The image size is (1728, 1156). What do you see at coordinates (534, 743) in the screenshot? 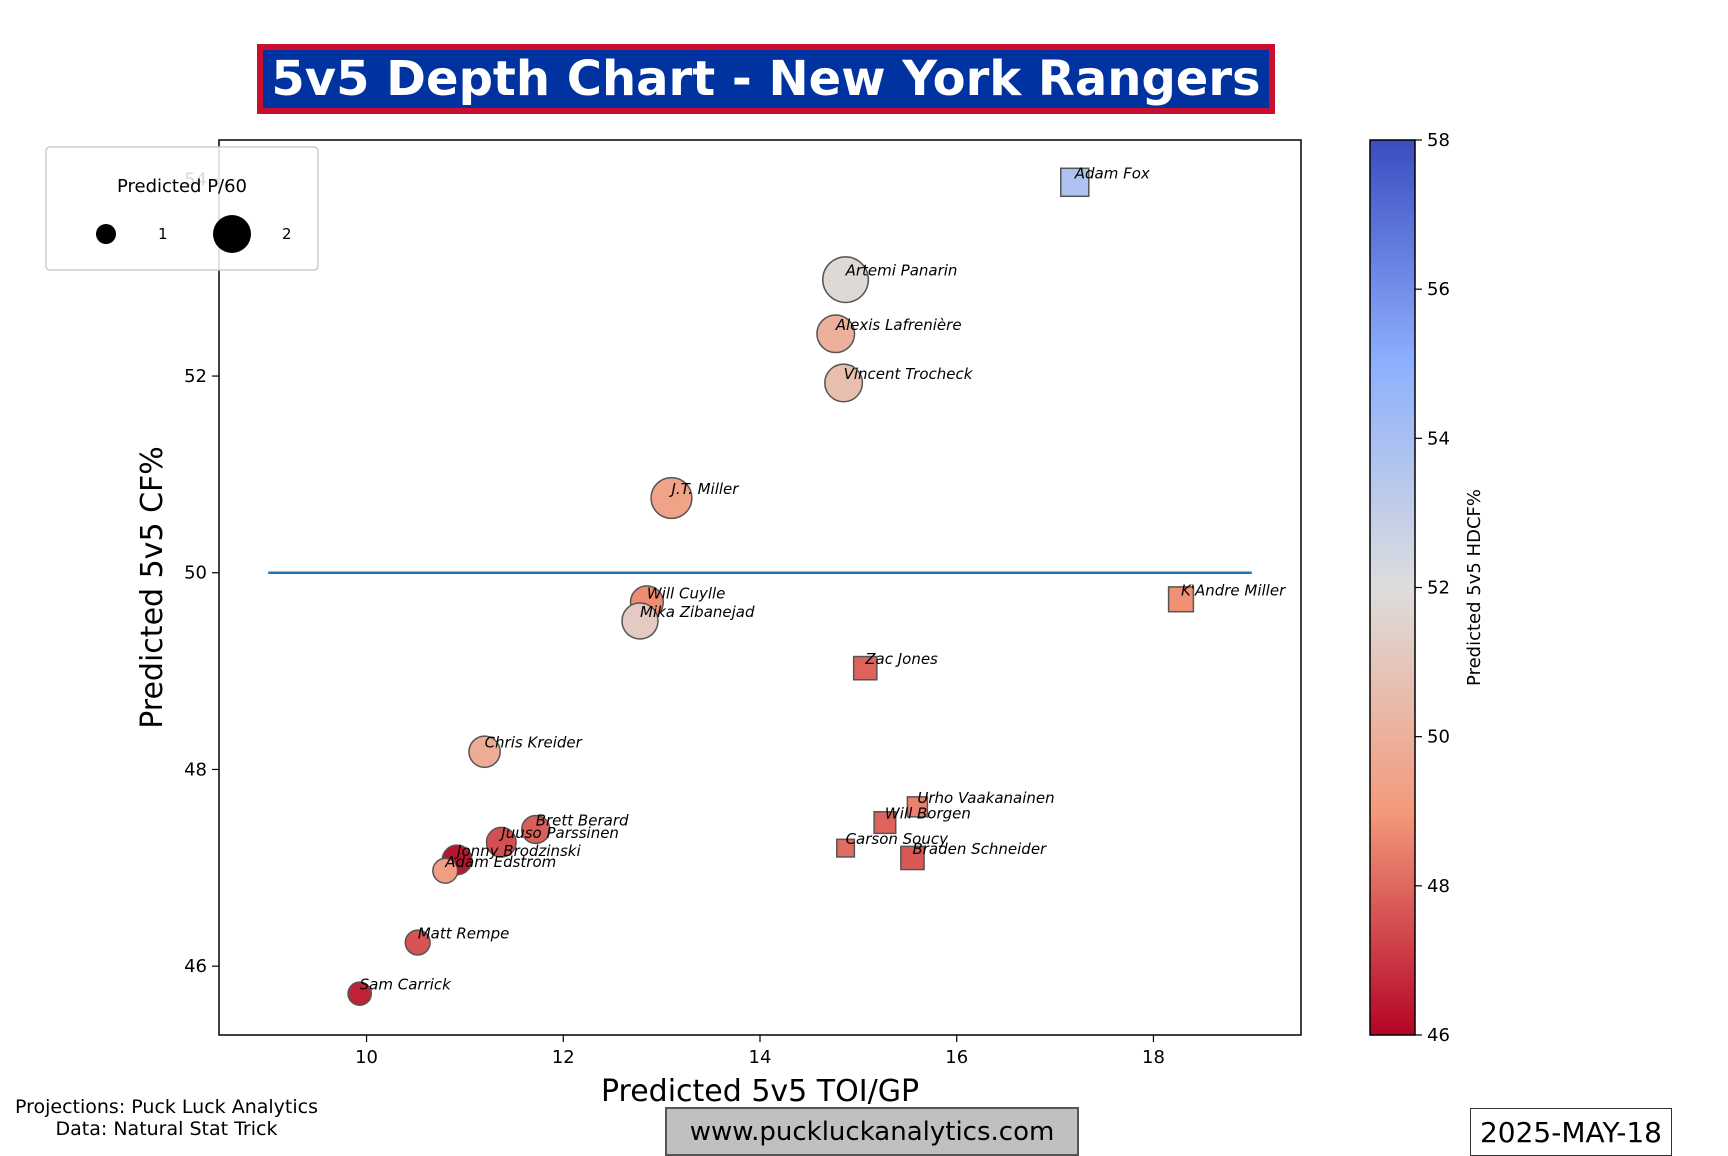
I see `point-label: Chris Kreider` at bounding box center [534, 743].